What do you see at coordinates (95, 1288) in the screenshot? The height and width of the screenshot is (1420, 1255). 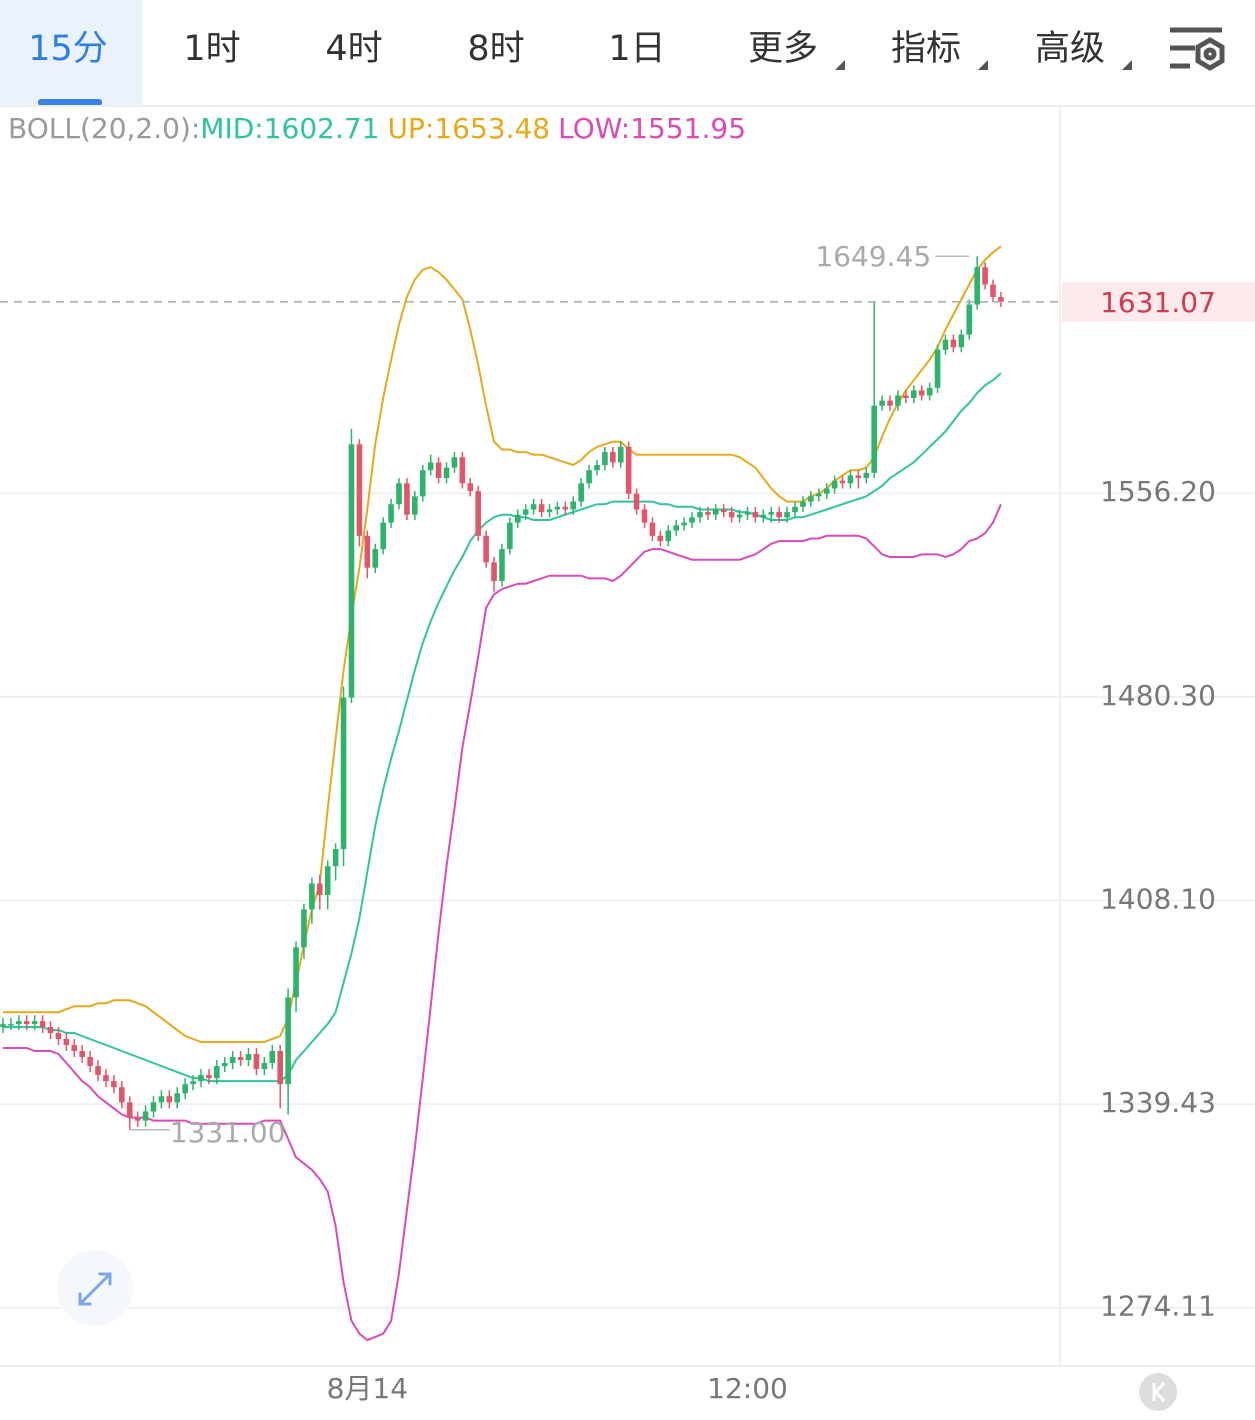 I see `expand-button` at bounding box center [95, 1288].